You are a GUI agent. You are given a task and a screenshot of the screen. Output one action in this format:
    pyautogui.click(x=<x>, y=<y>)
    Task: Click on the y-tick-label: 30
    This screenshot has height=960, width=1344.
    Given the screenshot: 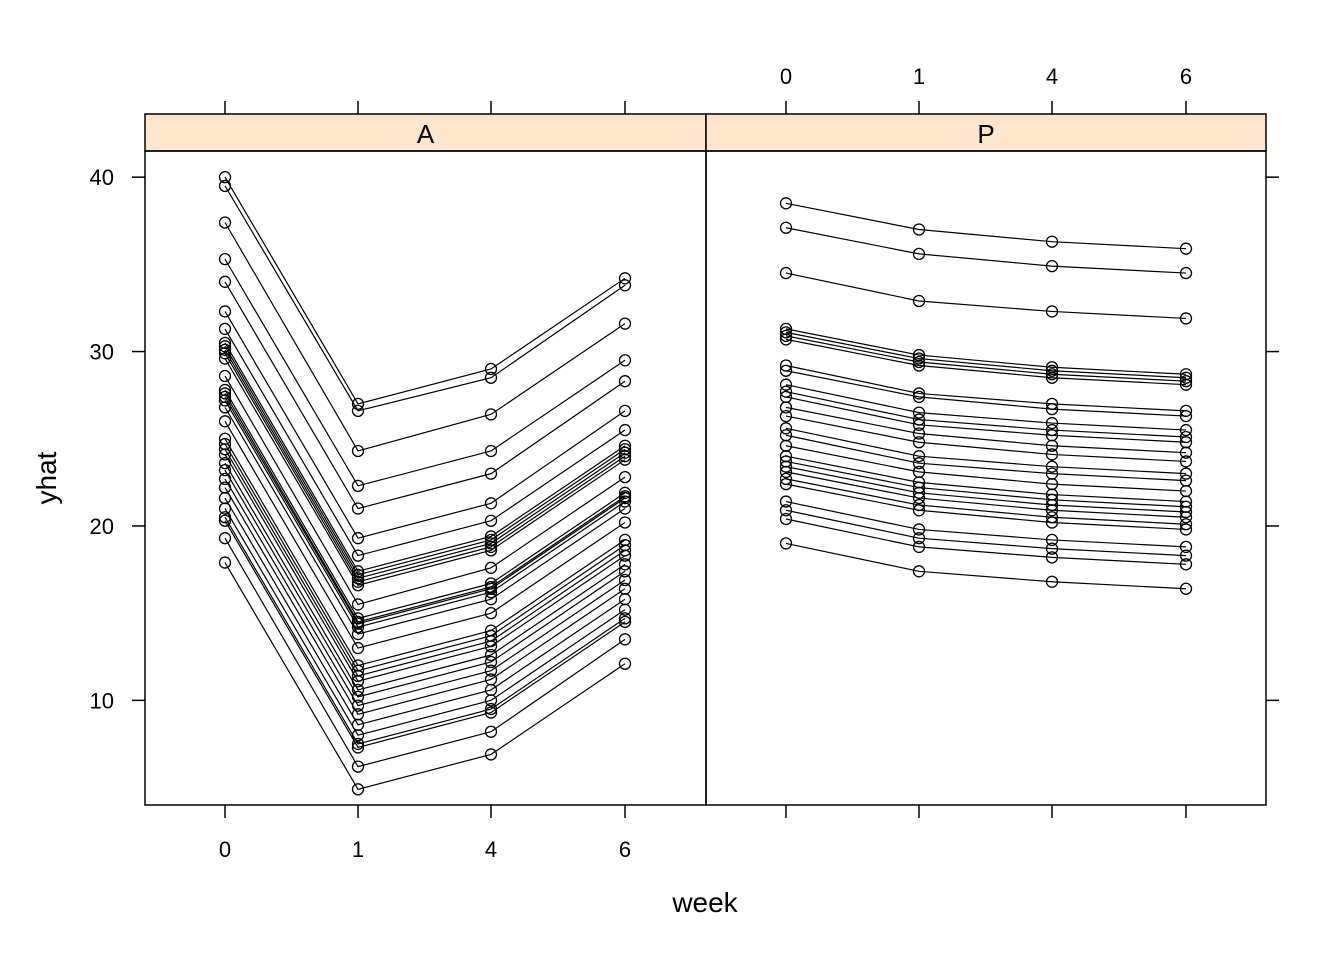 What is the action you would take?
    pyautogui.click(x=102, y=352)
    